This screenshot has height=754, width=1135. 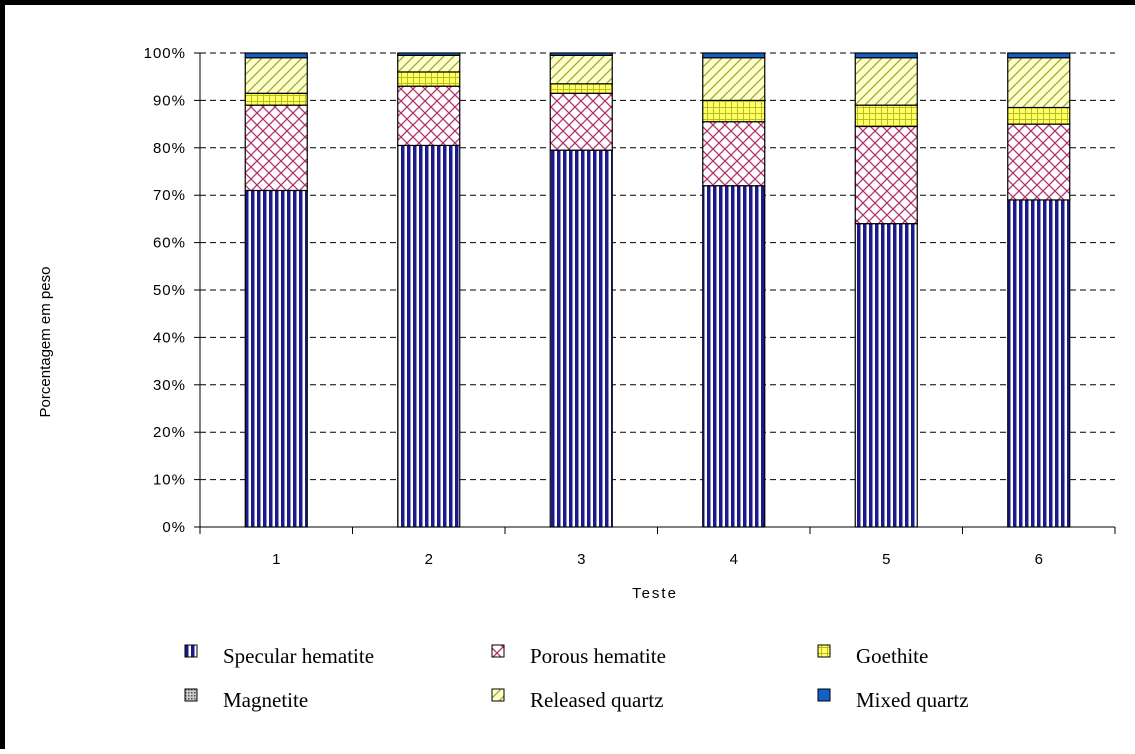 I want to click on y-tick-label: 60%, so click(x=169, y=243).